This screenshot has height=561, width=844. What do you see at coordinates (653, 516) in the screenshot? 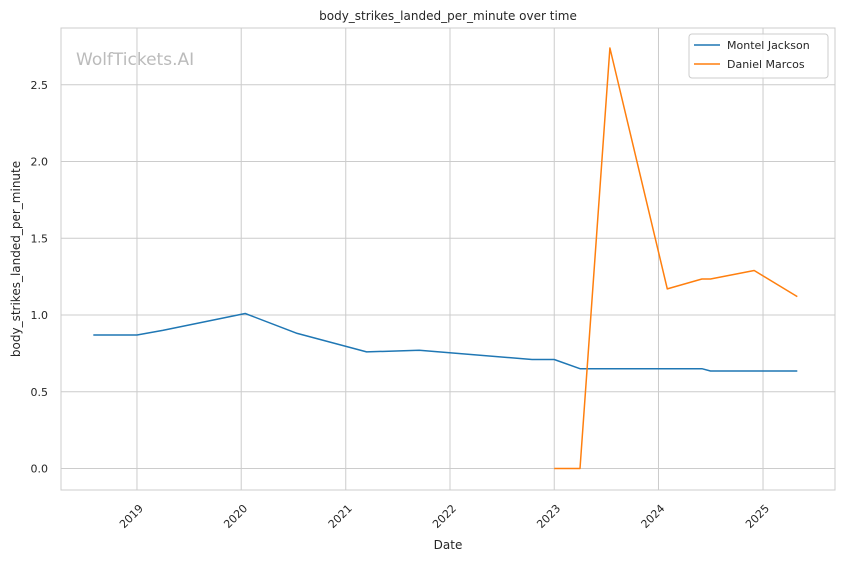
I see `x-tick-label: 2024` at bounding box center [653, 516].